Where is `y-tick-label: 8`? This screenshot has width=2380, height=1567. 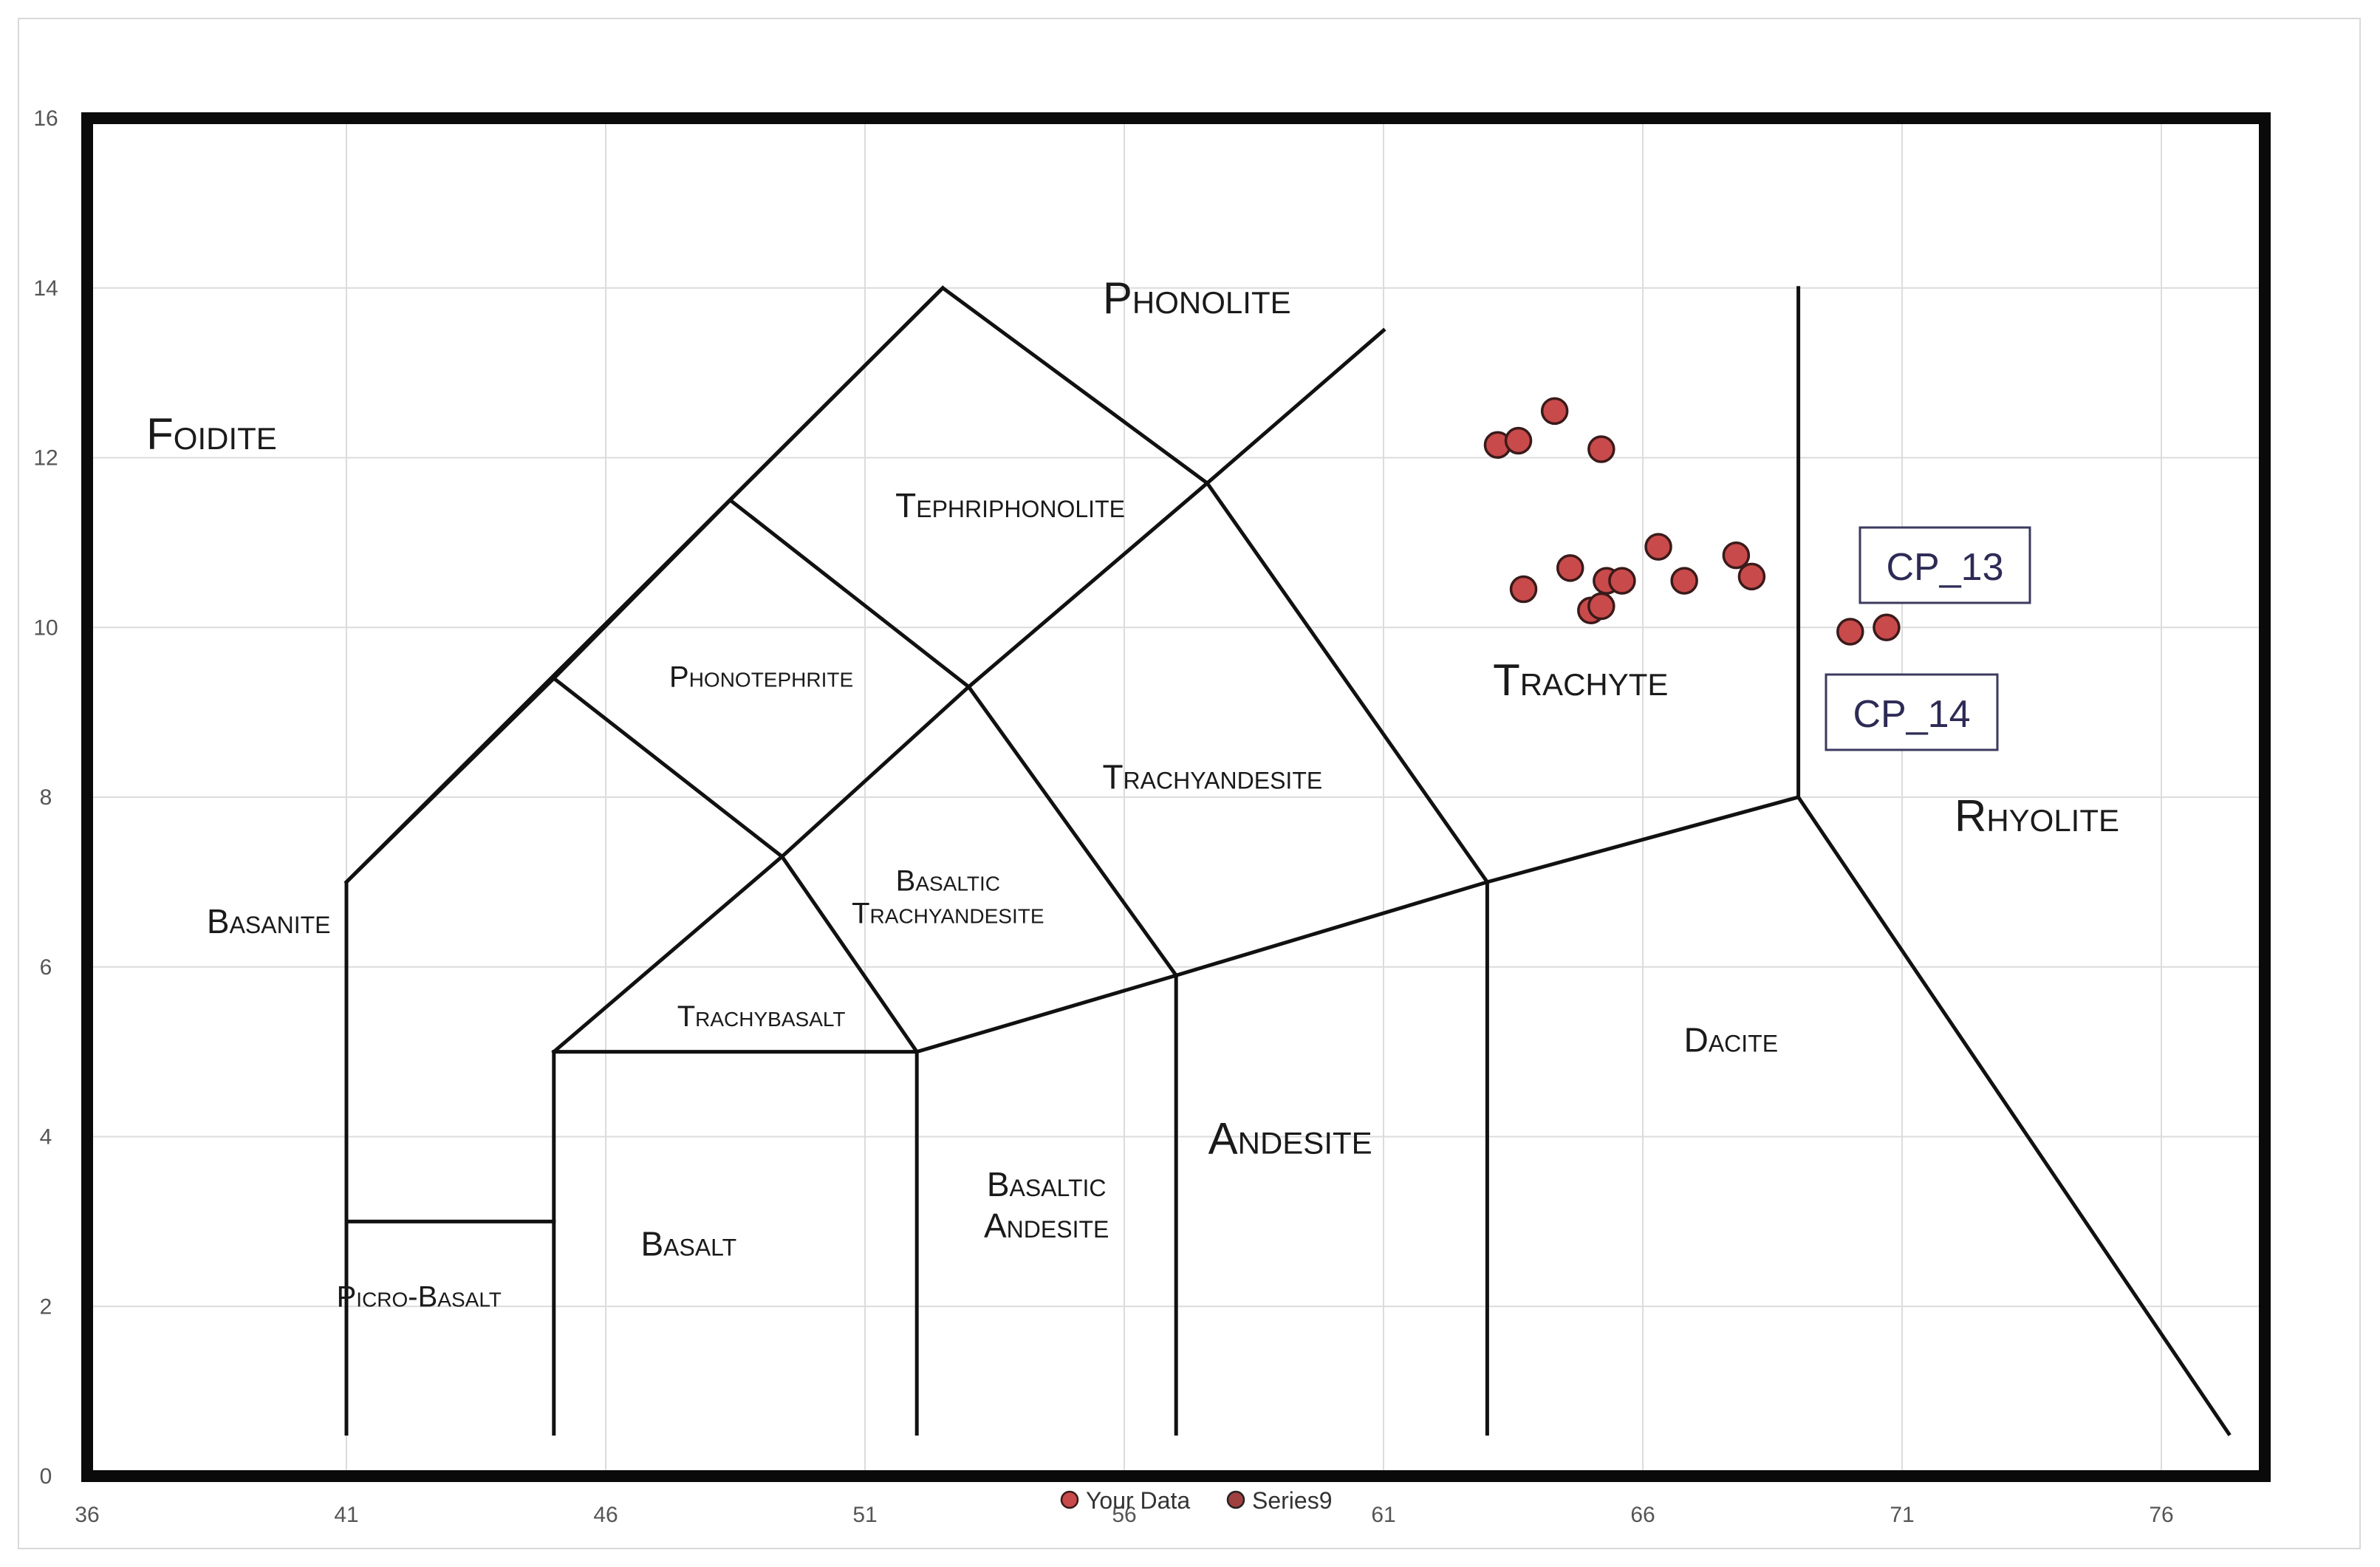 y-tick-label: 8 is located at coordinates (46, 797).